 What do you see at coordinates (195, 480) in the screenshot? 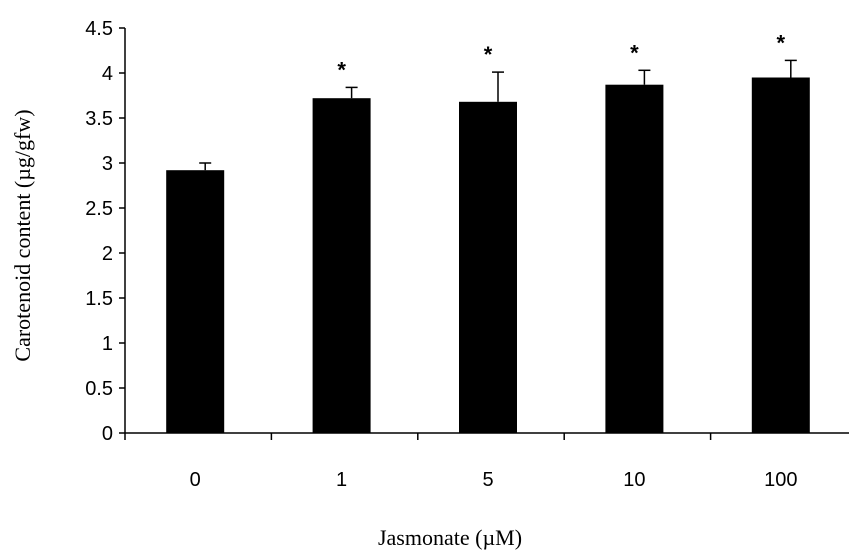
I see `x-tick-label: 0` at bounding box center [195, 480].